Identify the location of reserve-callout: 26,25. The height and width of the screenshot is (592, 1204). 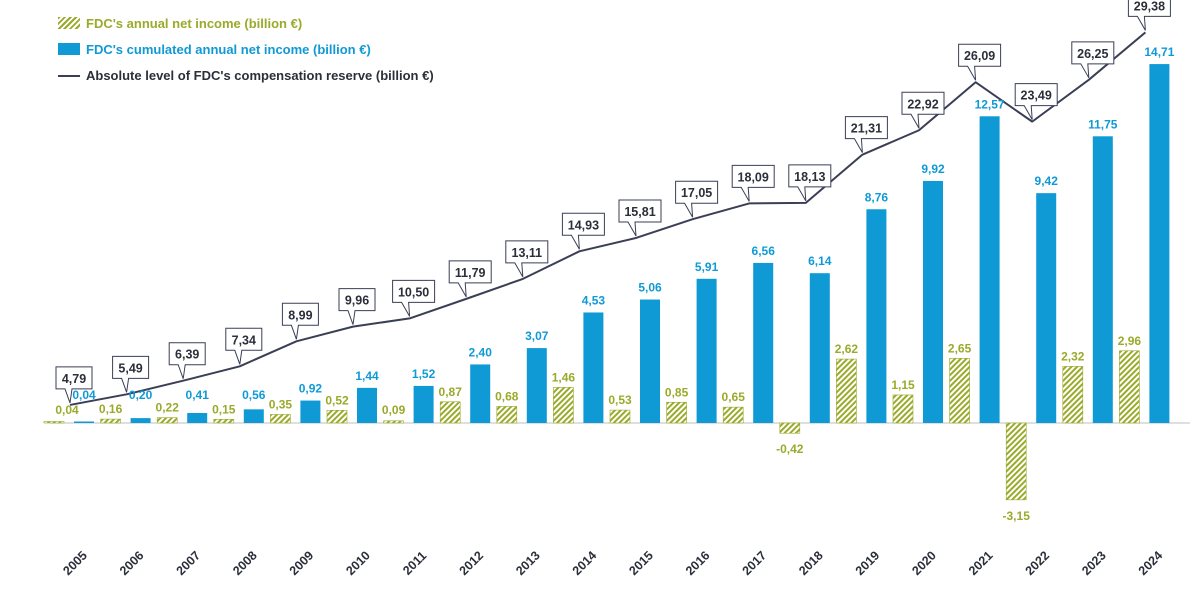
(1093, 60).